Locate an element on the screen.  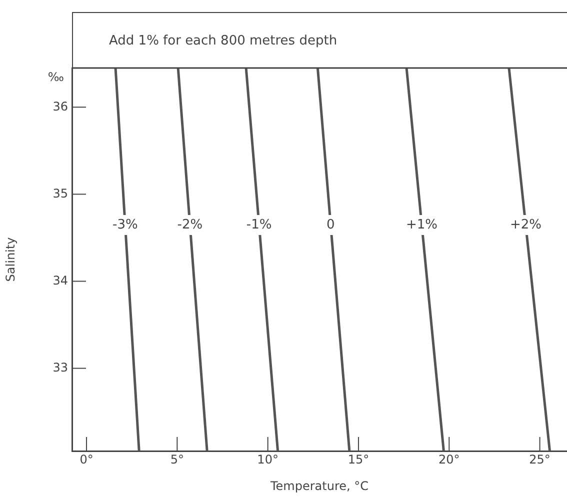
x-axis-title: Temperature, °C is located at coordinates (319, 485).